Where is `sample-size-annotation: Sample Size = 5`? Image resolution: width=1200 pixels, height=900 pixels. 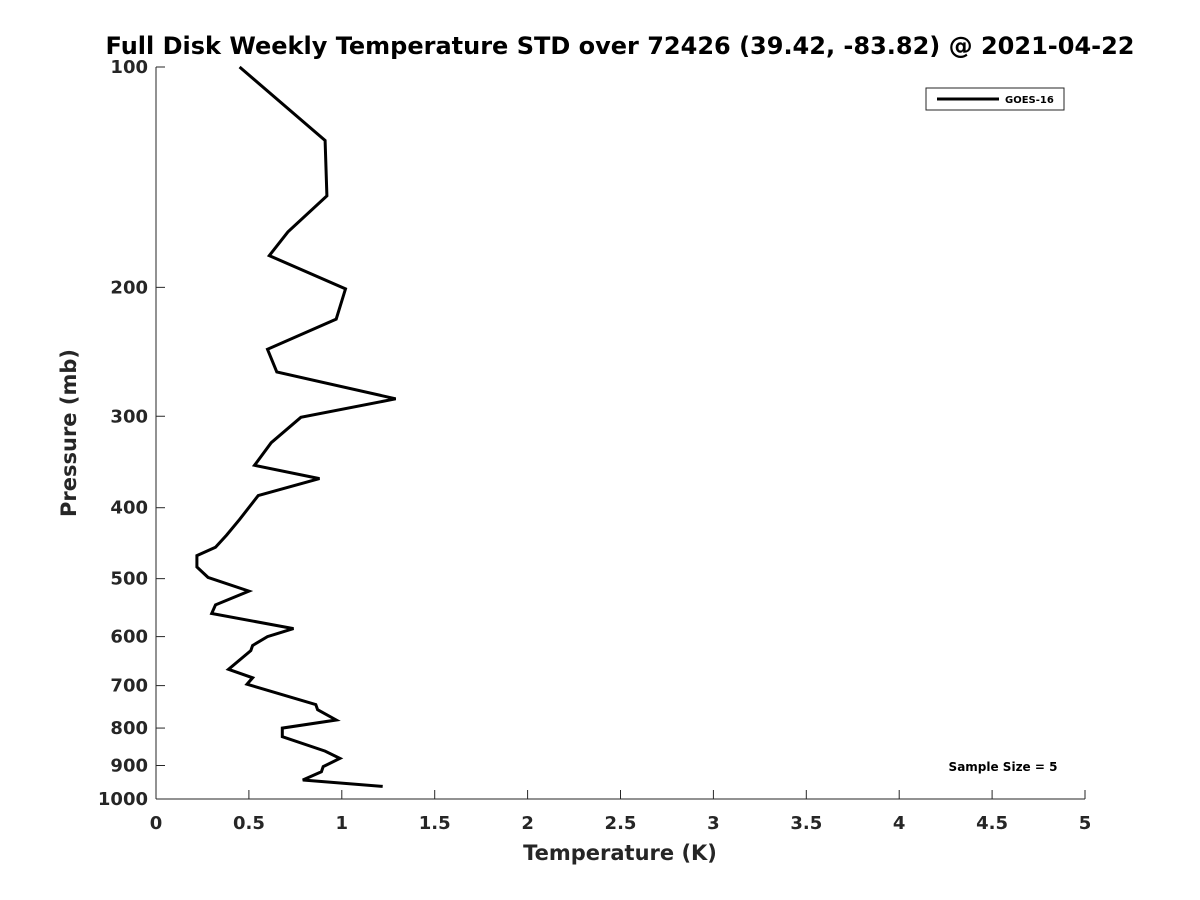 sample-size-annotation: Sample Size = 5 is located at coordinates (1003, 767).